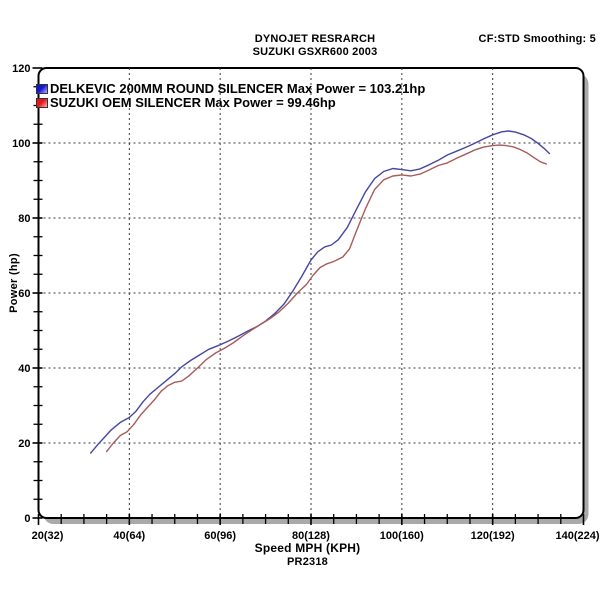  I want to click on y-tick-label-120: 120, so click(21, 69).